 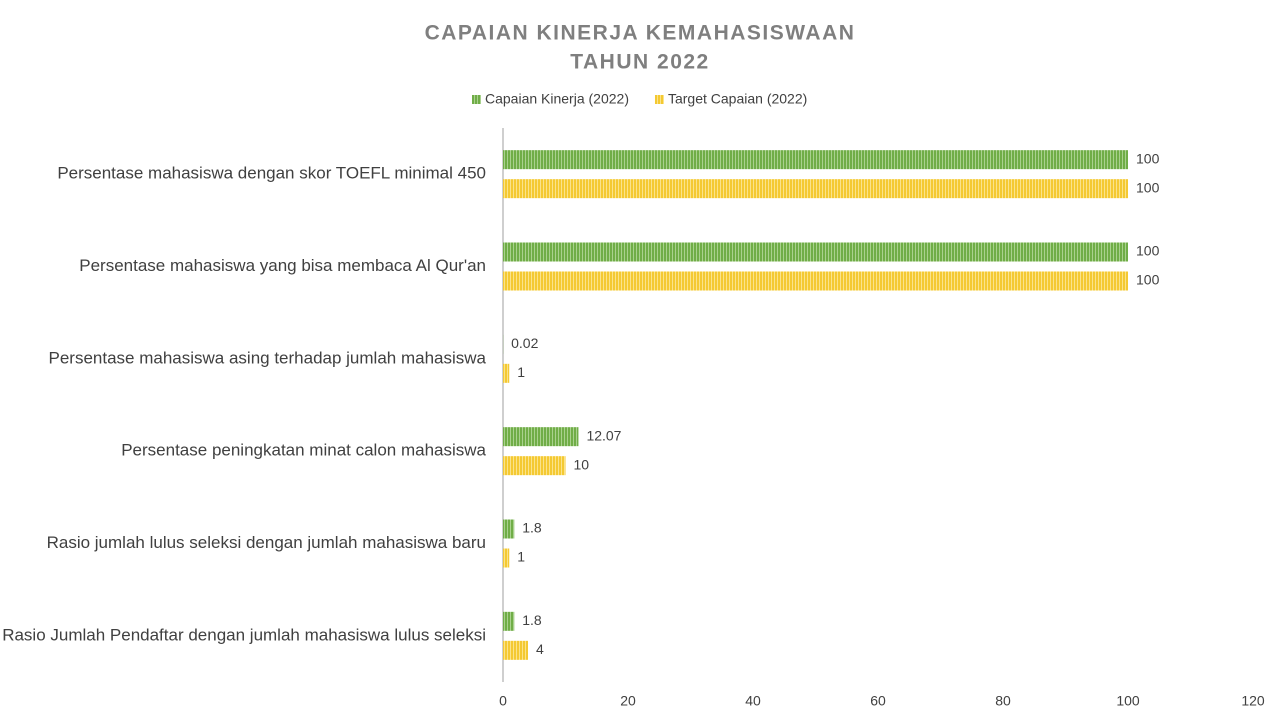 What do you see at coordinates (540, 649) in the screenshot?
I see `value-label: 4` at bounding box center [540, 649].